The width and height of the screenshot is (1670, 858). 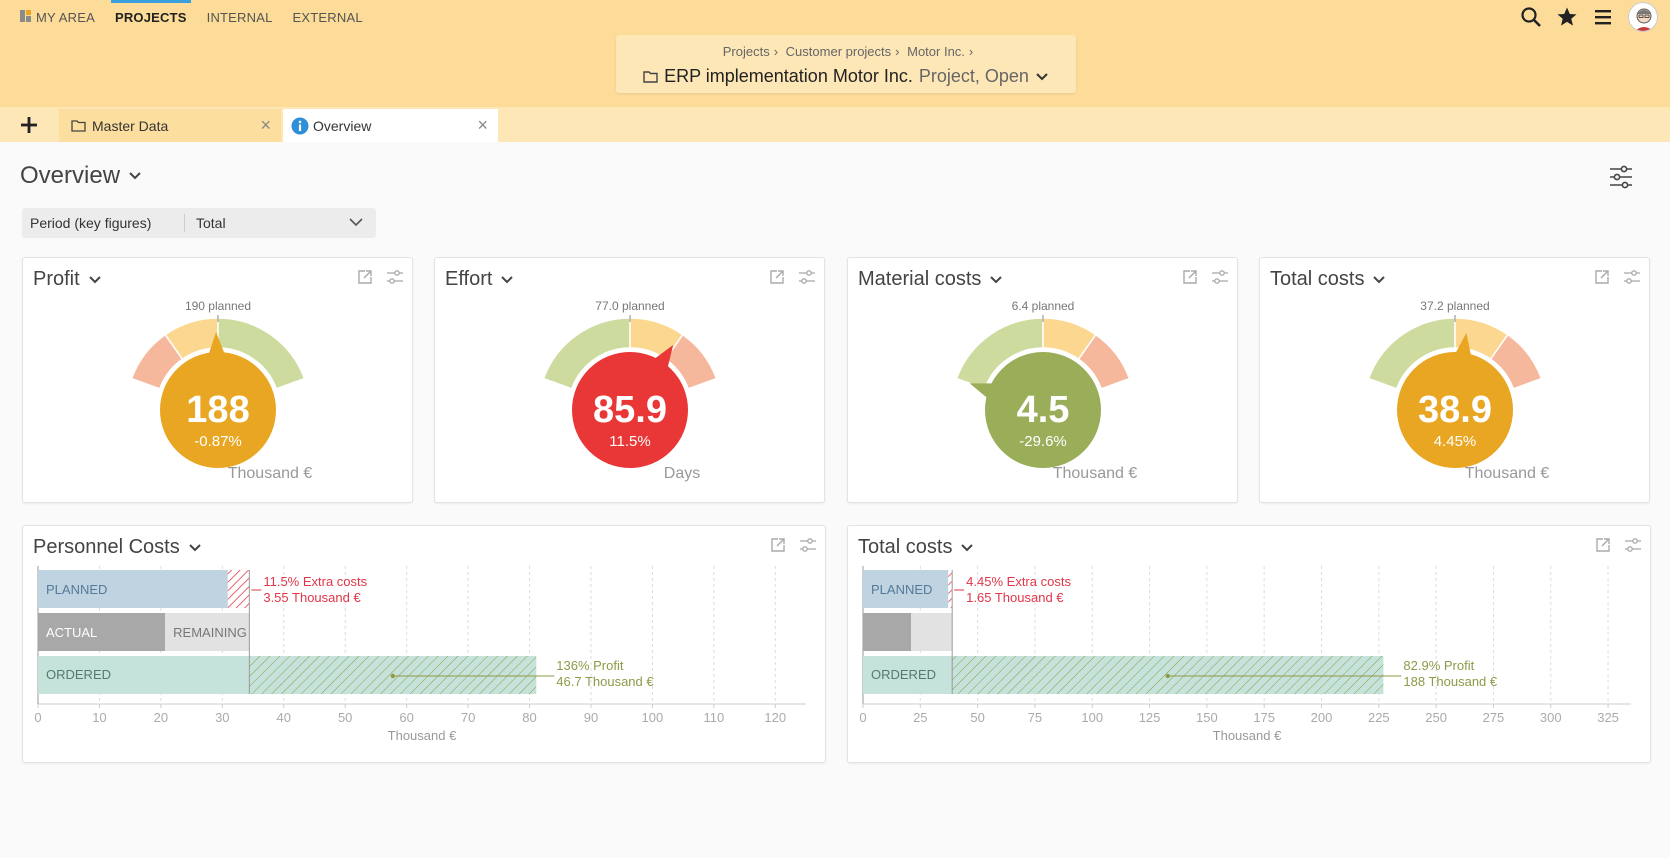 I want to click on folder-icon, so click(x=650, y=77).